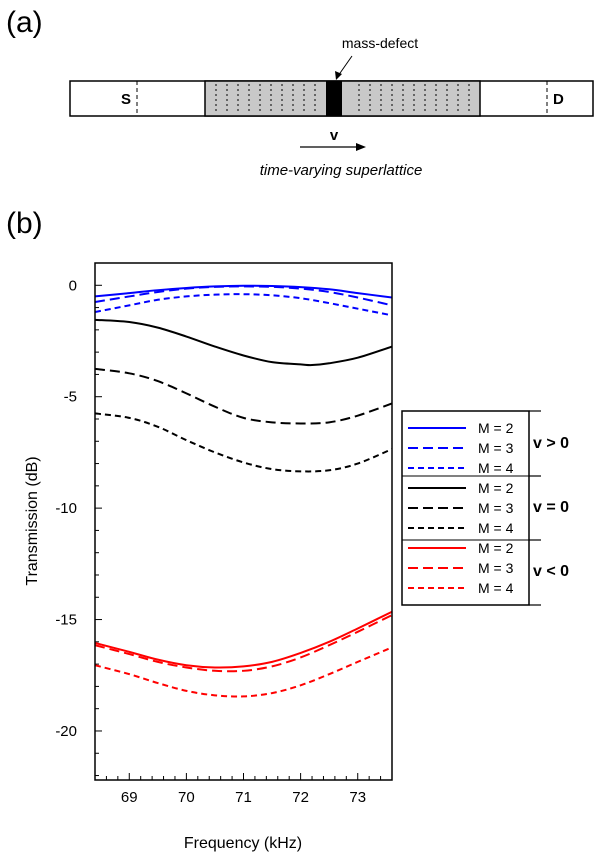  What do you see at coordinates (186, 797) in the screenshot?
I see `x-tick-label: 70` at bounding box center [186, 797].